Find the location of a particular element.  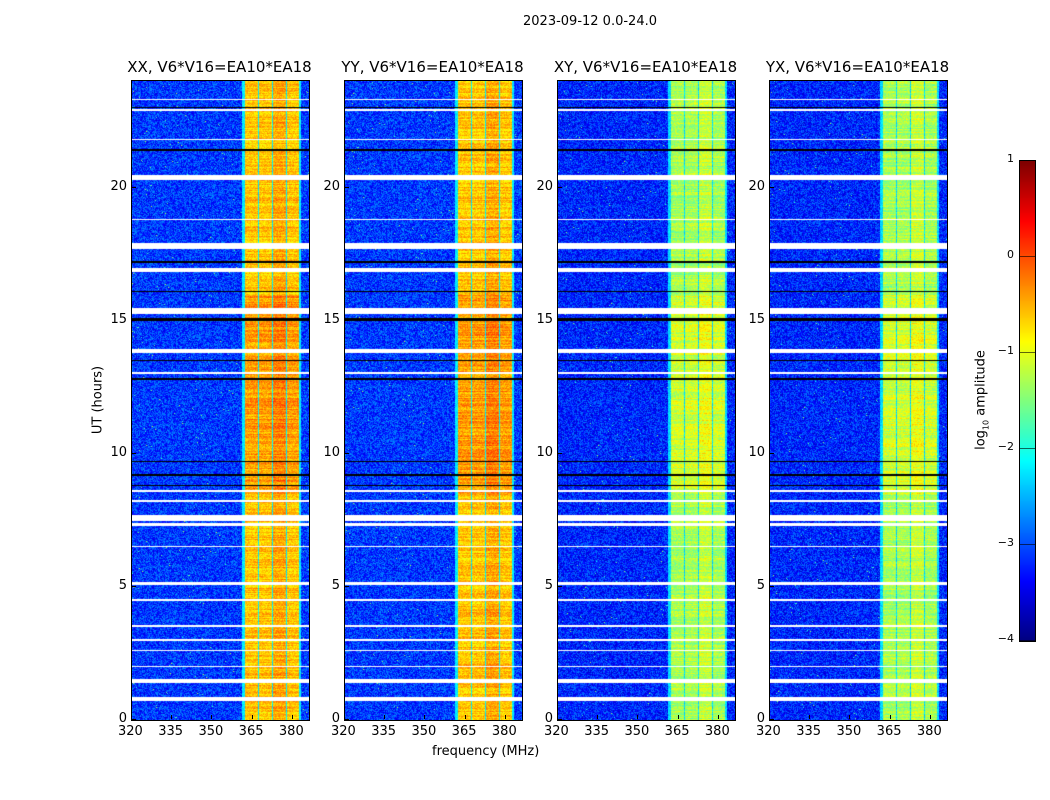

colorbar-tick-label: −1 is located at coordinates (1005, 350).